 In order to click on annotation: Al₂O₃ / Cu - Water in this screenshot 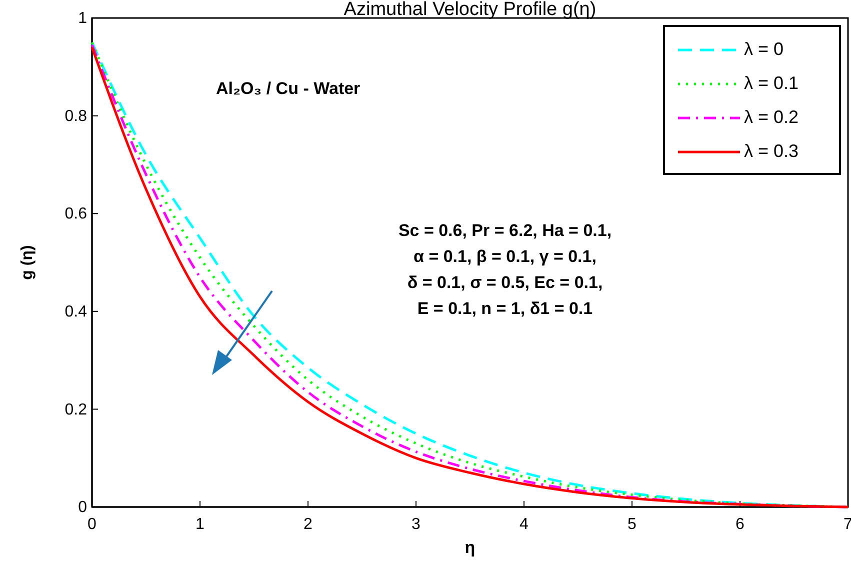, I will do `click(288, 88)`.